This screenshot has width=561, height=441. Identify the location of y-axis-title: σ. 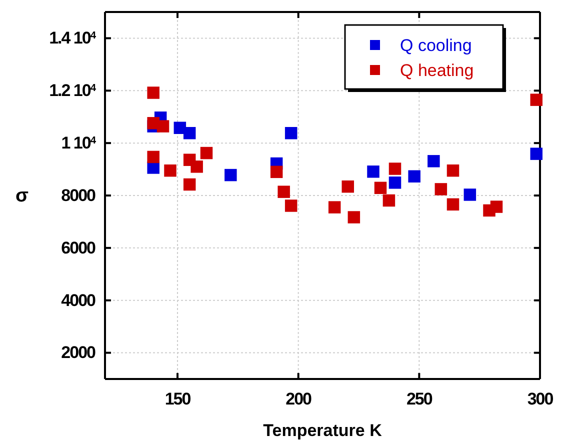
(22, 196).